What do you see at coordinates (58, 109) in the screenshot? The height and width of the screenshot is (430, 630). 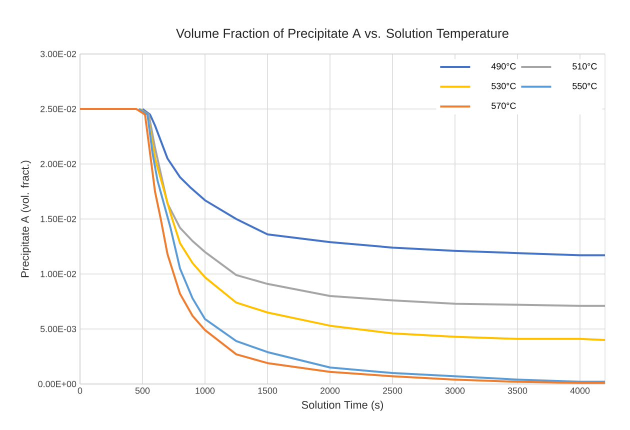 I see `y-tick-label: 2.50E-02` at bounding box center [58, 109].